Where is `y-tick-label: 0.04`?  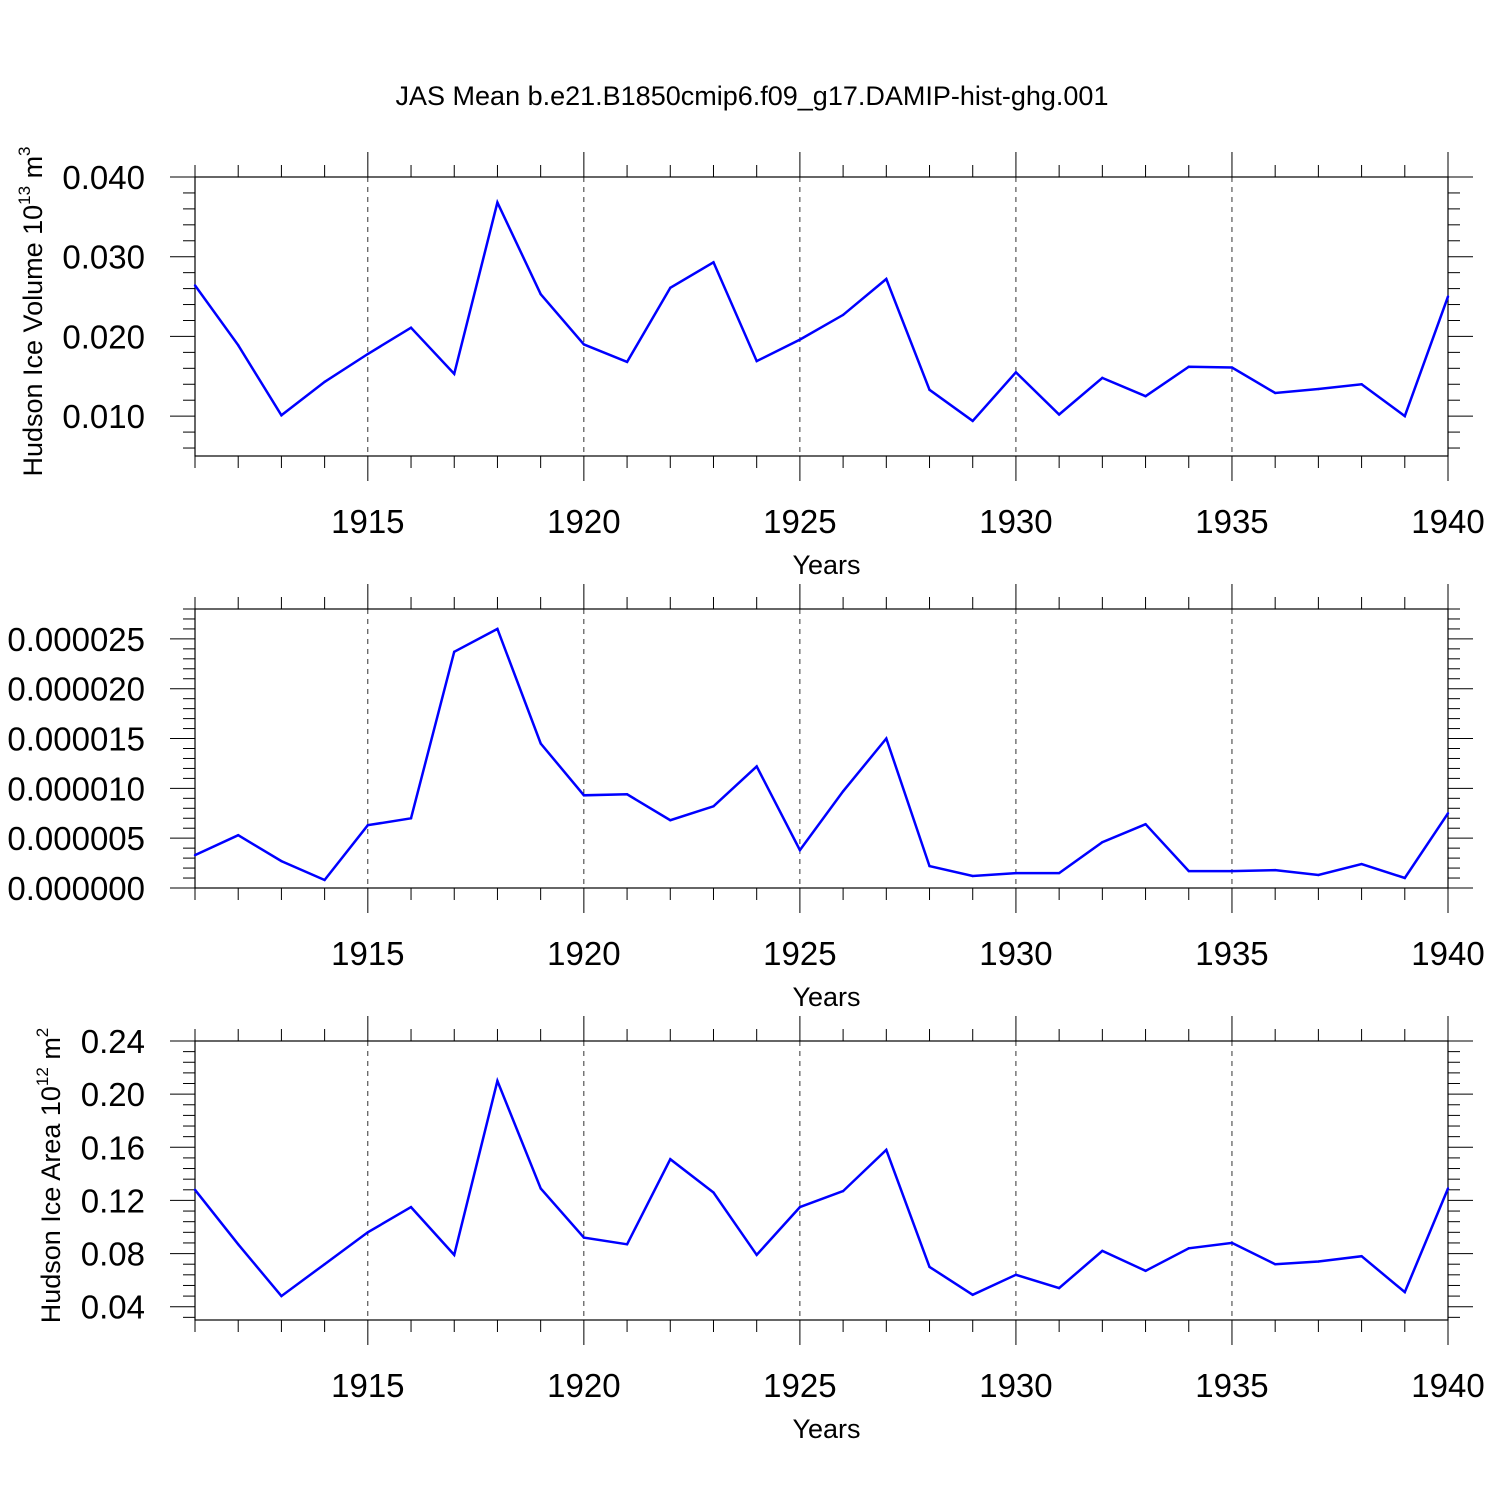 y-tick-label: 0.04 is located at coordinates (113, 1307).